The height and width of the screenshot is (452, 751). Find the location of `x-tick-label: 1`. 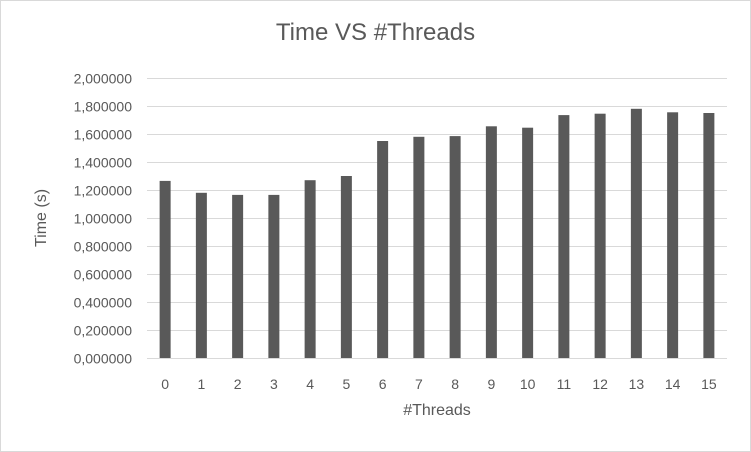

x-tick-label: 1 is located at coordinates (201, 384).